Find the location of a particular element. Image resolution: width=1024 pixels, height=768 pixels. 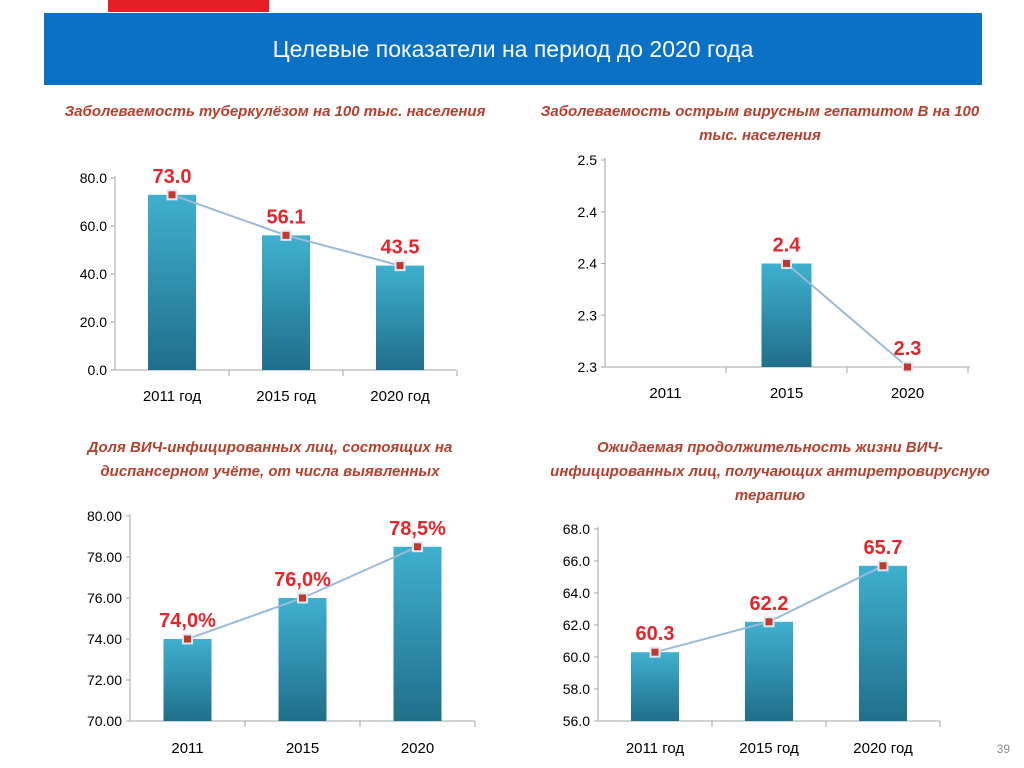

data-label: 73.0 is located at coordinates (172, 177).